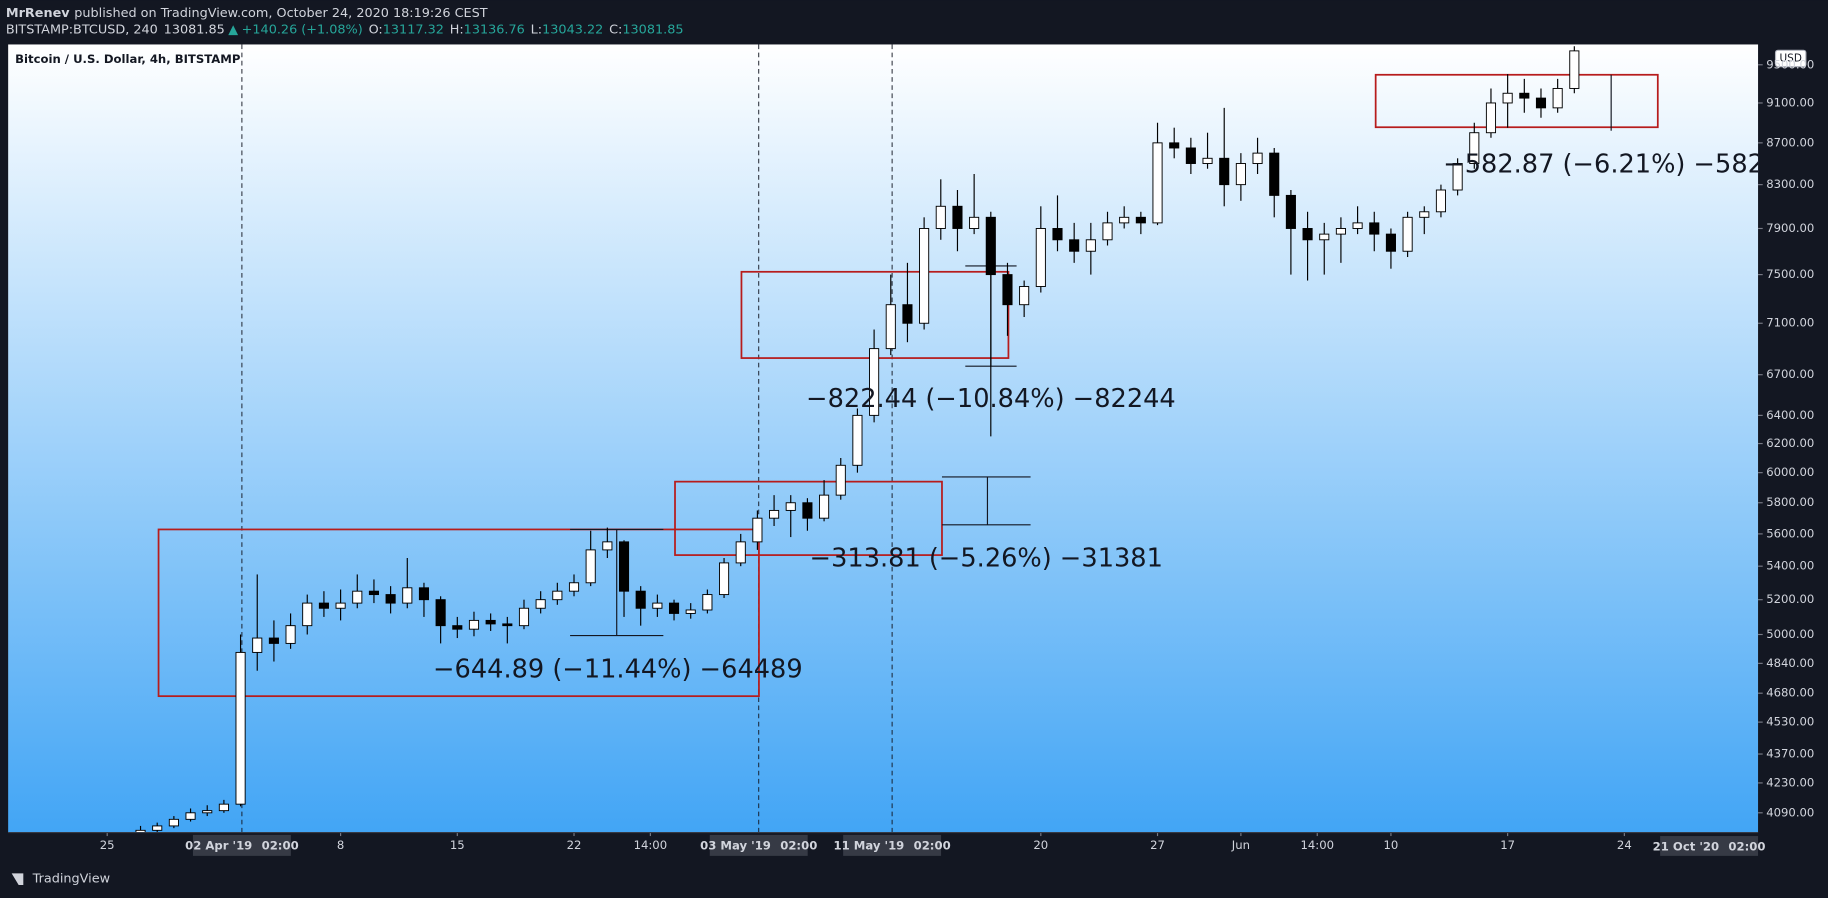 The width and height of the screenshot is (1828, 898). I want to click on o-label: O:, so click(376, 29).